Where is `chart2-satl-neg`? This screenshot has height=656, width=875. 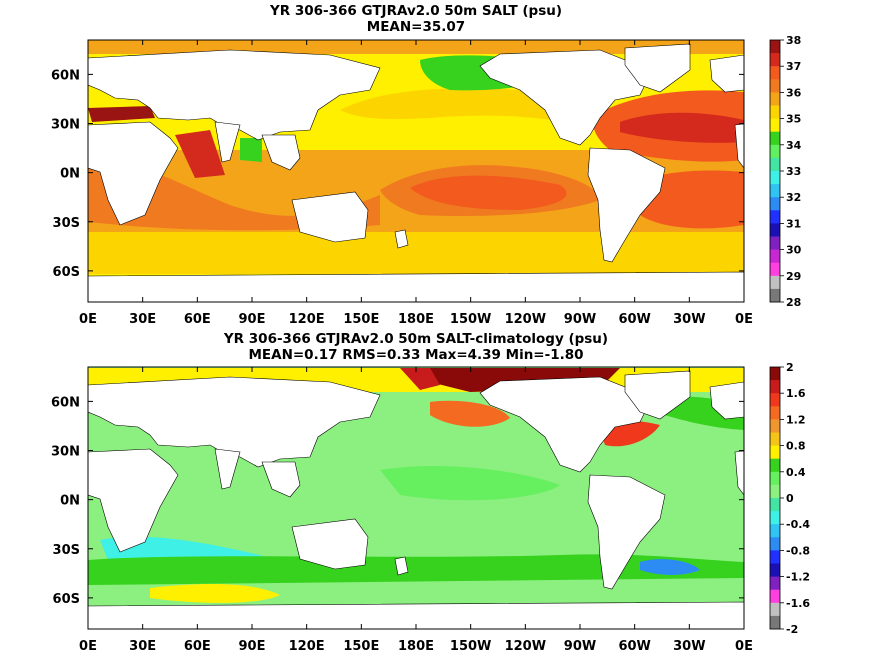
chart2-satl-neg is located at coordinates (670, 567).